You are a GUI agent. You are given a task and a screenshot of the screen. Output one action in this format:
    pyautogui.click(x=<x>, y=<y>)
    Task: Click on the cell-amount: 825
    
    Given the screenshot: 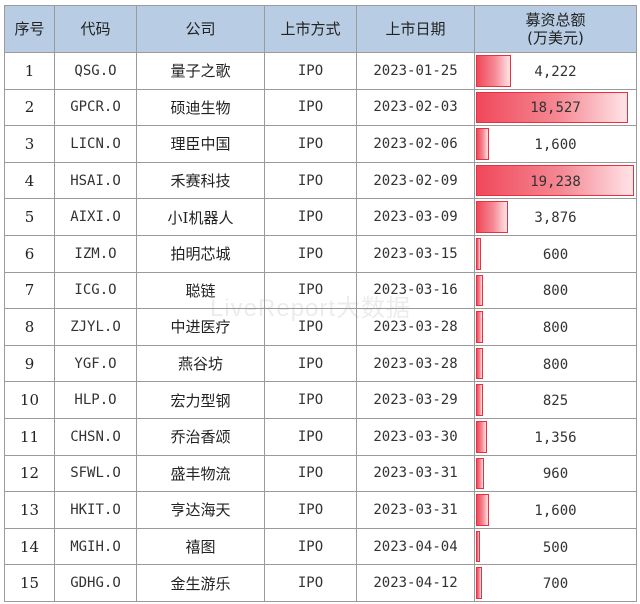 What is the action you would take?
    pyautogui.click(x=555, y=400)
    